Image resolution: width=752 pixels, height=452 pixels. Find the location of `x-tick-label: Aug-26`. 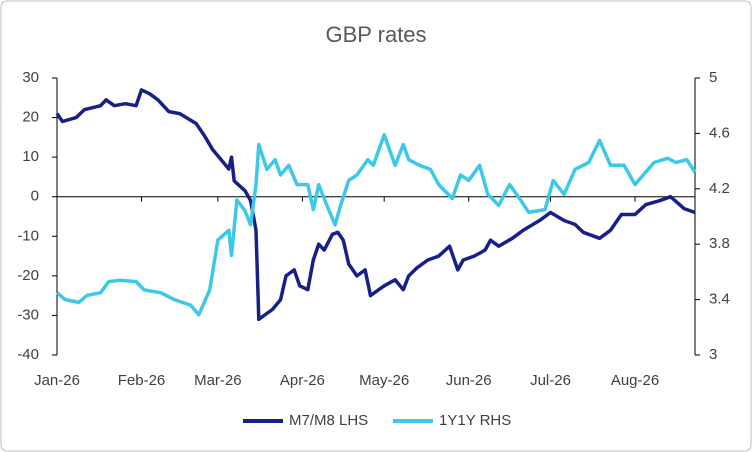

x-tick-label: Aug-26 is located at coordinates (635, 380).